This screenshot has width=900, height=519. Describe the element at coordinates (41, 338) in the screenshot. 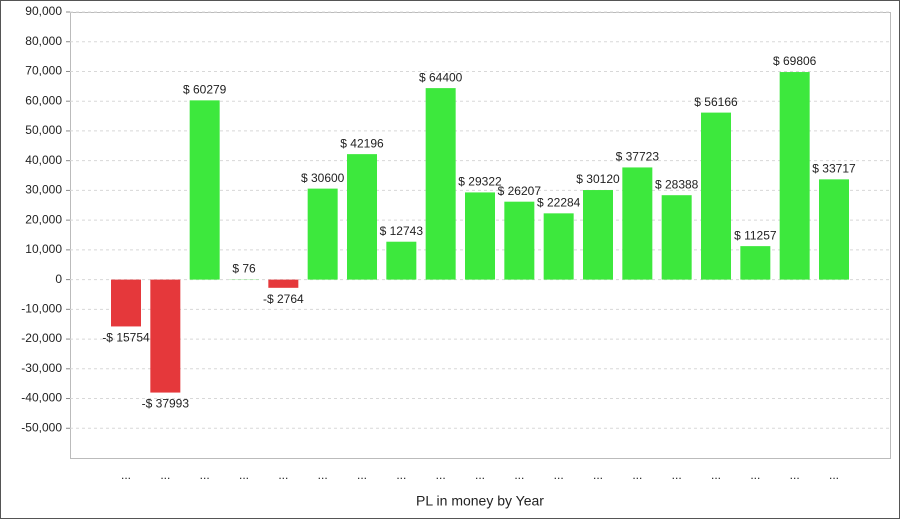

I see `y-tick-label: -20,000` at that location.